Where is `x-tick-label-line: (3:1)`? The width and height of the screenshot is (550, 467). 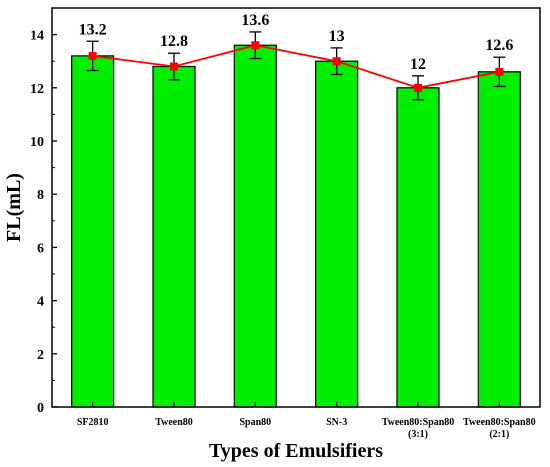
x-tick-label-line: (3:1) is located at coordinates (418, 434).